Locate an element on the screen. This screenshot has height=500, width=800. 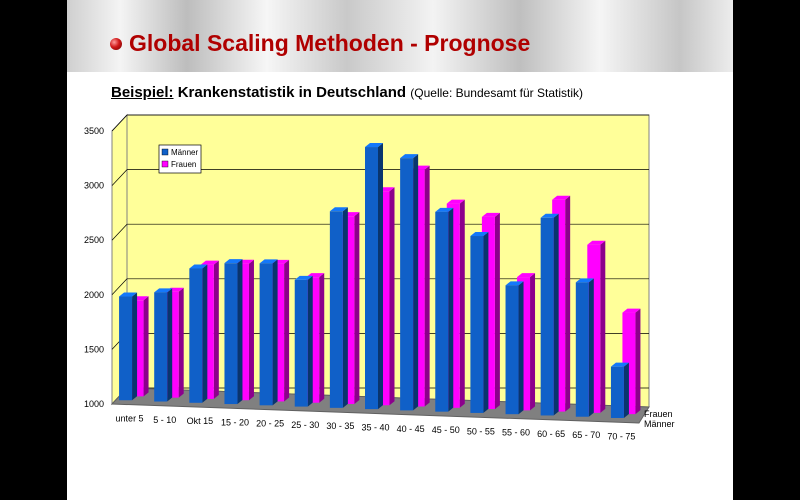
x-tick-label: 45 - 50 is located at coordinates (446, 430).